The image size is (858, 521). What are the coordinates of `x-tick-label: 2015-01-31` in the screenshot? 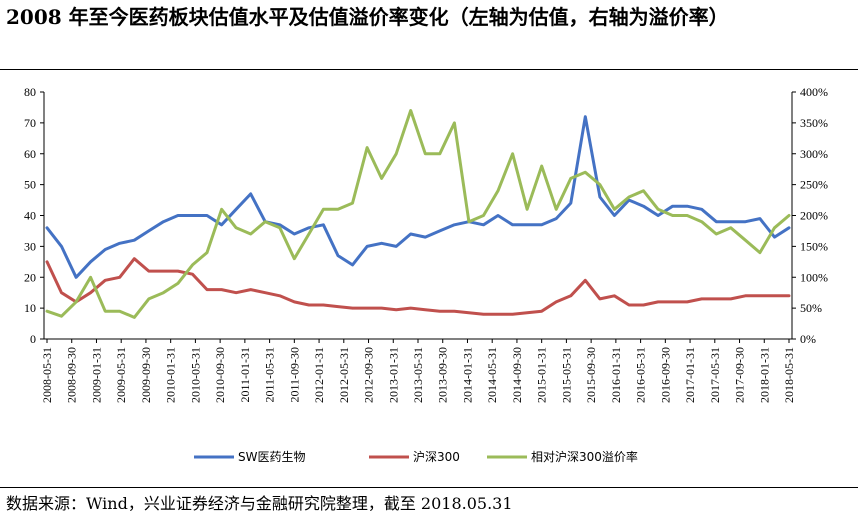 It's located at (542, 375).